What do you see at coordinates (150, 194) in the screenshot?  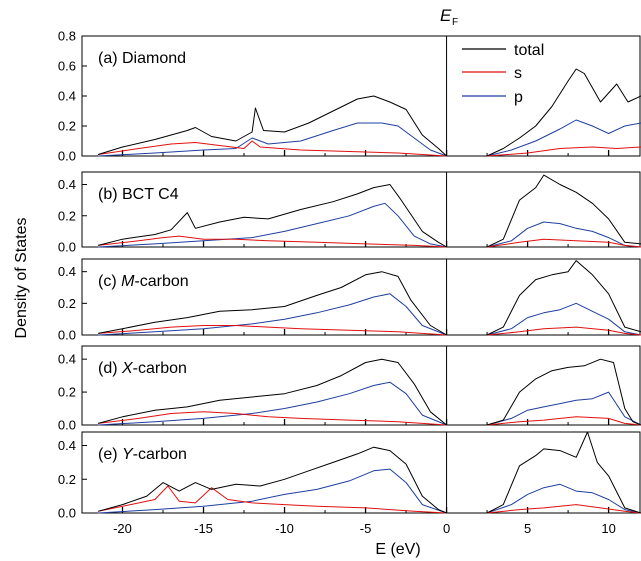 I see `panel-label-suffix: BCT C4` at bounding box center [150, 194].